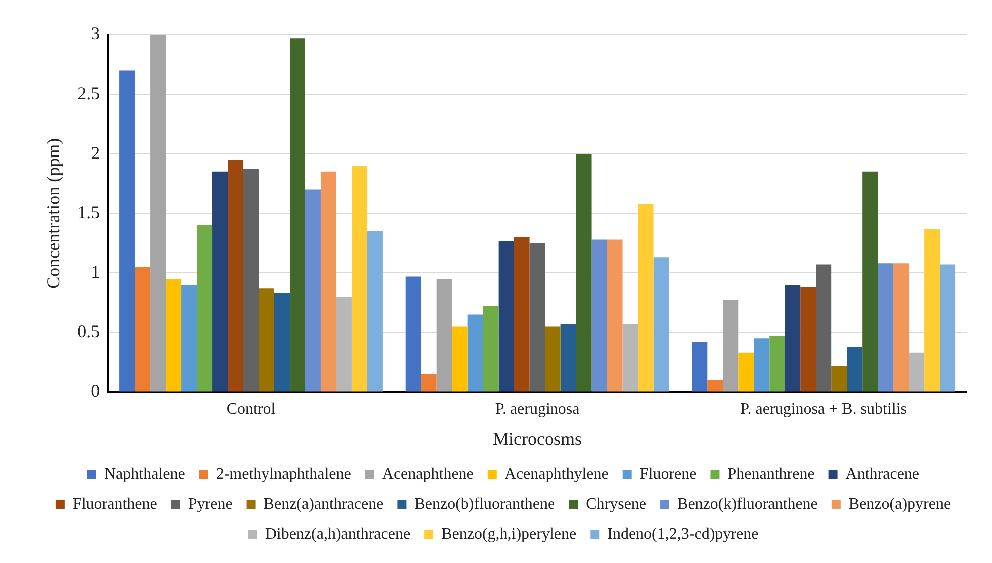 The width and height of the screenshot is (992, 563). I want to click on y-tick-label: 0.5, so click(89, 331).